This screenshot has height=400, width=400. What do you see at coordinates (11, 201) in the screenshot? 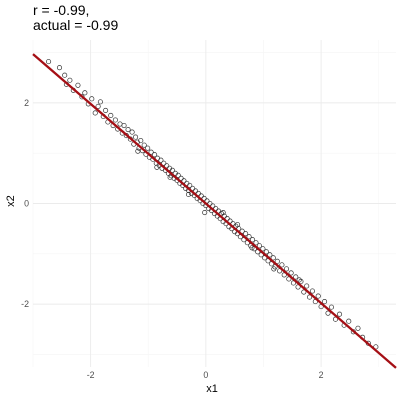
I see `y-axis-title: x2` at bounding box center [11, 201].